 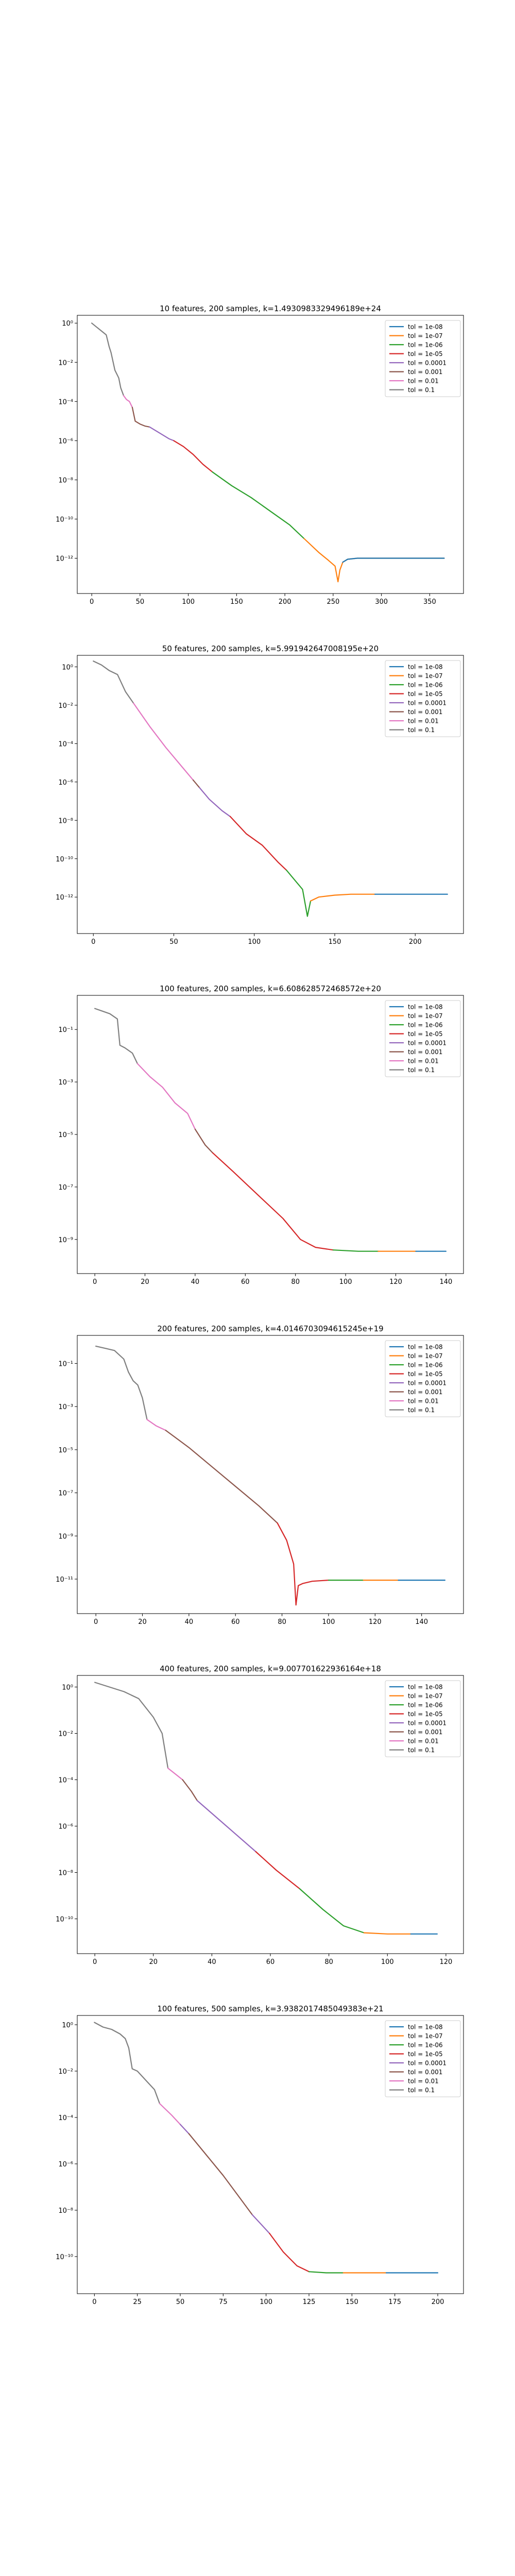 What do you see at coordinates (394, 2302) in the screenshot?
I see `x-tick-label: 175` at bounding box center [394, 2302].